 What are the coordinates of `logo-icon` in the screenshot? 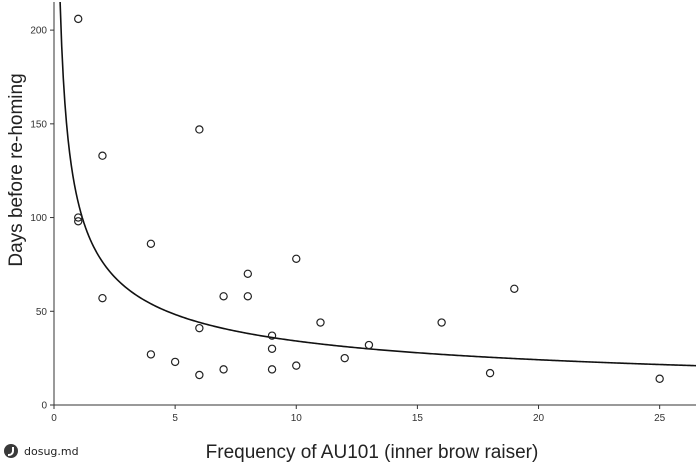 It's located at (11, 451).